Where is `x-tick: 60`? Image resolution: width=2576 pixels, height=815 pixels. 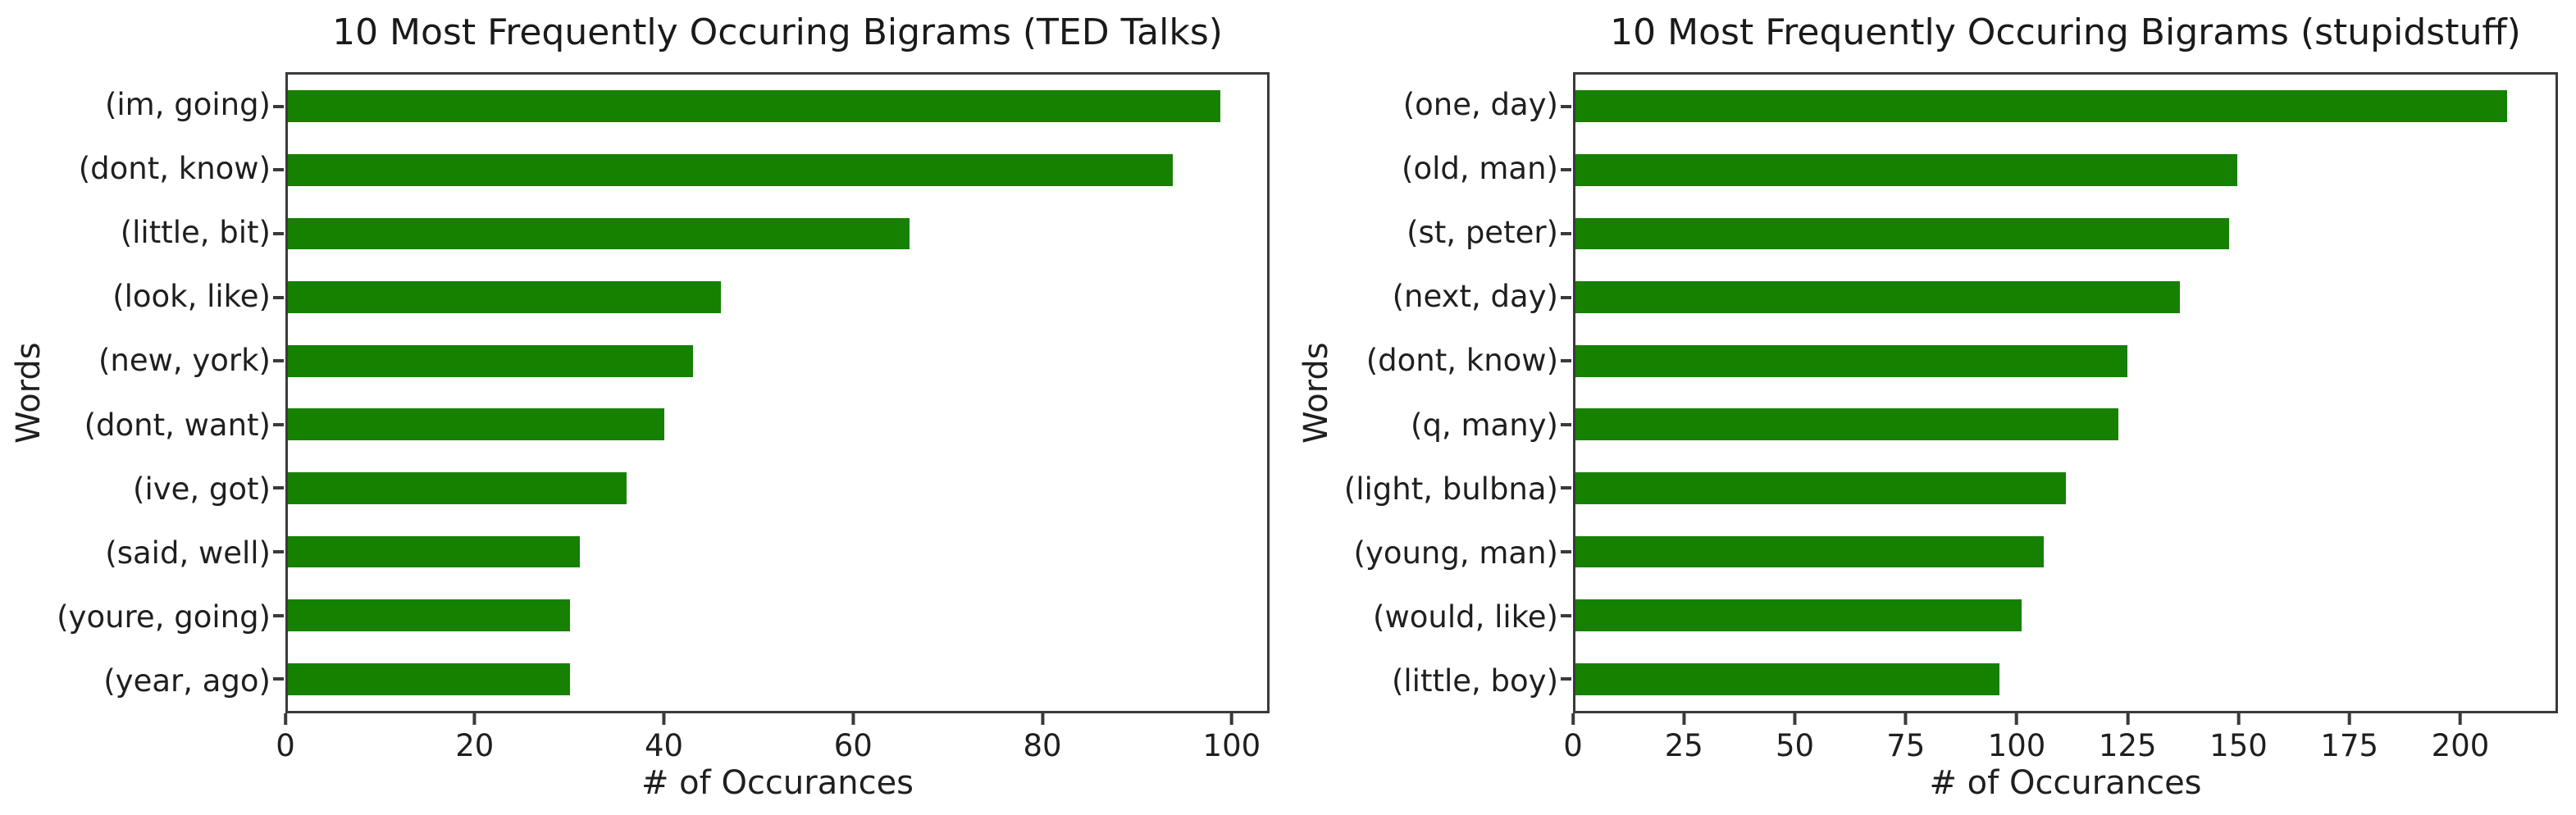
x-tick: 60 is located at coordinates (853, 738).